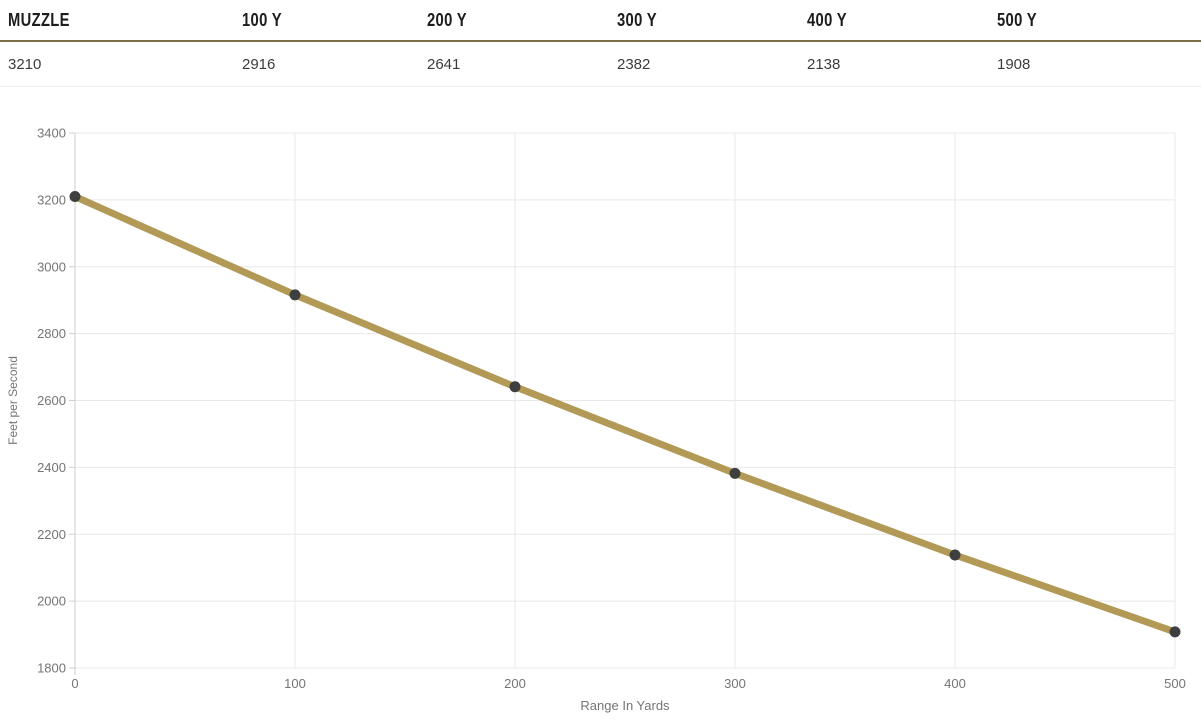 The image size is (1201, 727). I want to click on y-tick-label: 2000, so click(51, 601).